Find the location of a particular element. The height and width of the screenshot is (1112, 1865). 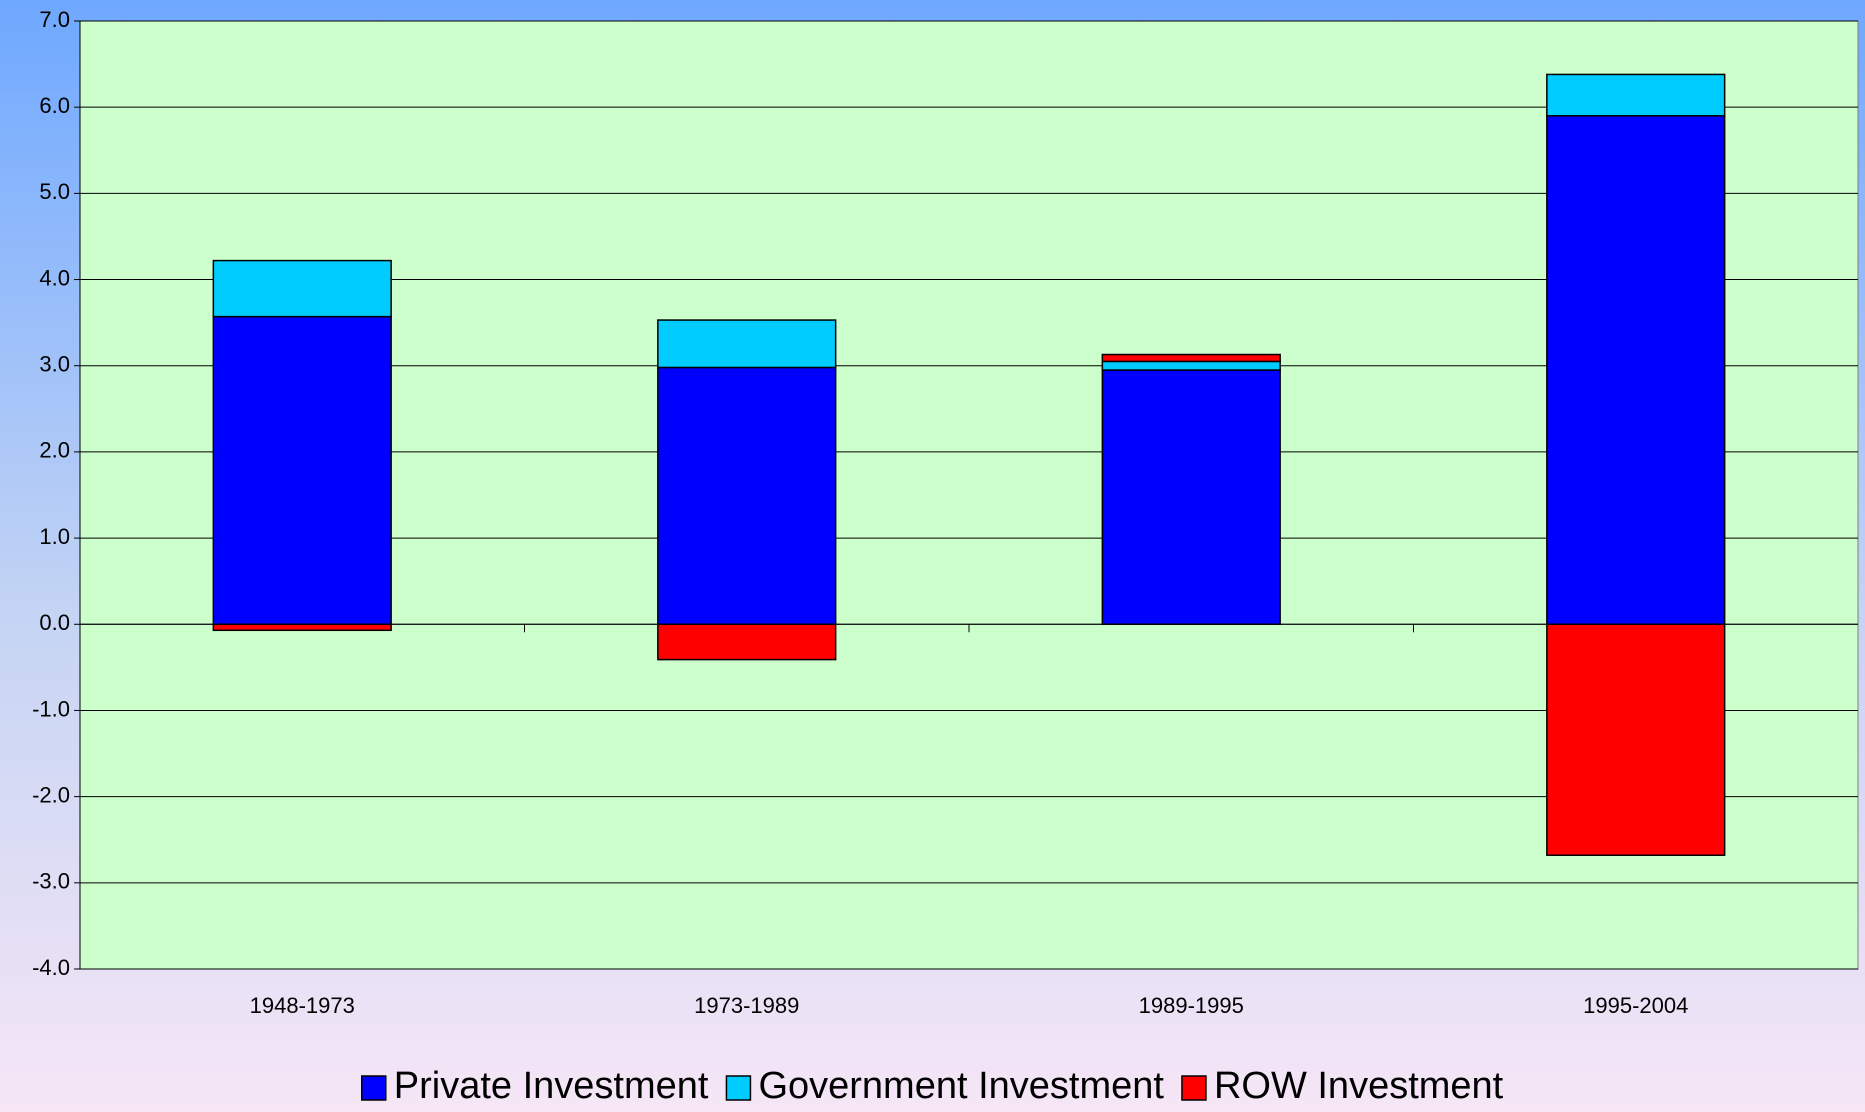

y-tick-label: -4.0 is located at coordinates (51, 967).